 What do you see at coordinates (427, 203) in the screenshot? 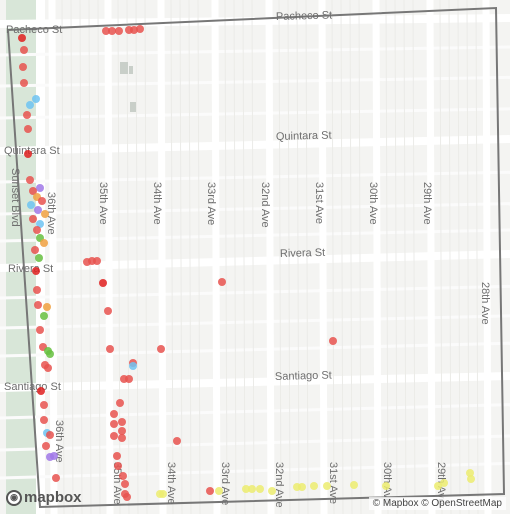
I see `street-label: 29th Ave` at bounding box center [427, 203].